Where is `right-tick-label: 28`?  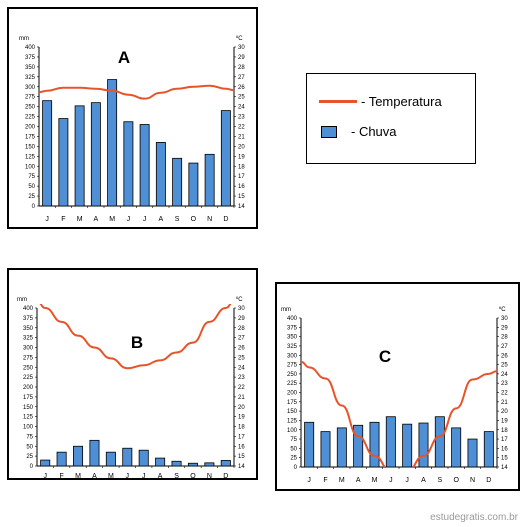 right-tick-label: 28 is located at coordinates (504, 338).